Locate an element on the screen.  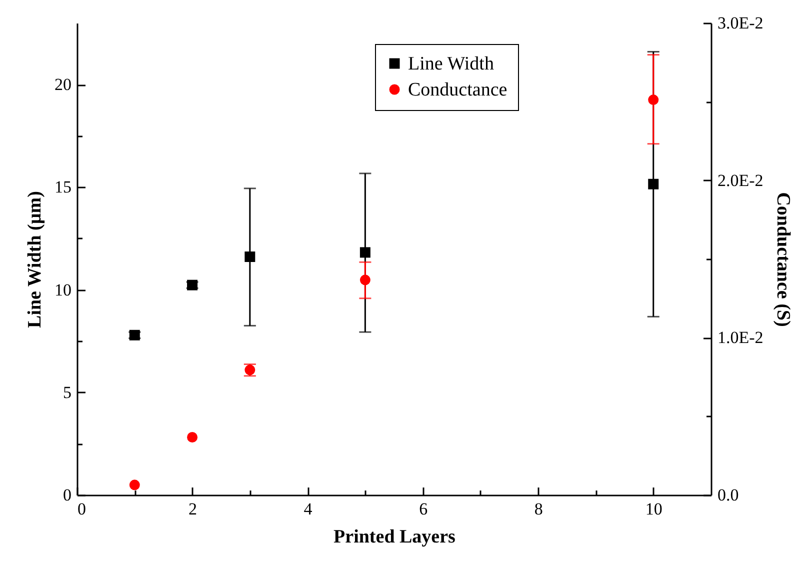
legend-label: Conductance is located at coordinates (458, 90).